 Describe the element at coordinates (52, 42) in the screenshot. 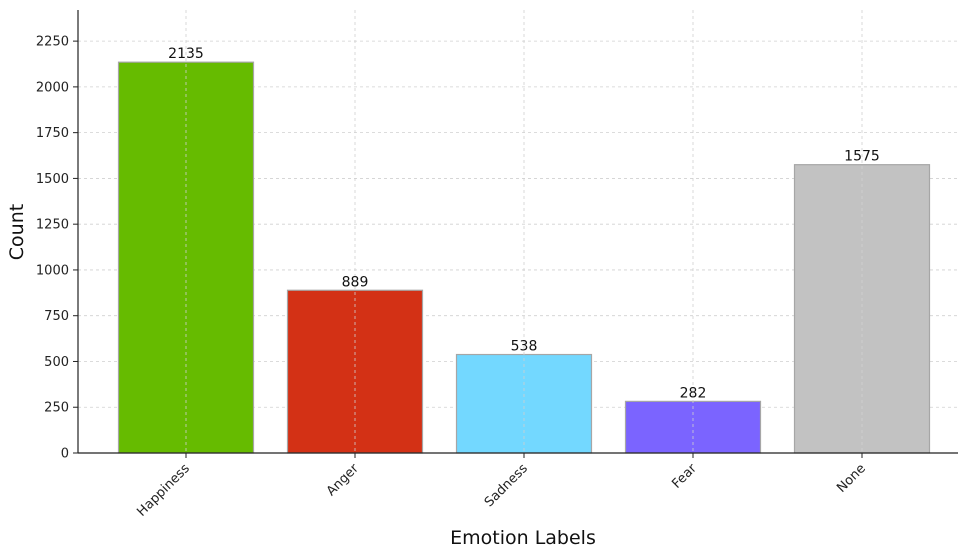

I see `y-tick-label: 2250` at that location.